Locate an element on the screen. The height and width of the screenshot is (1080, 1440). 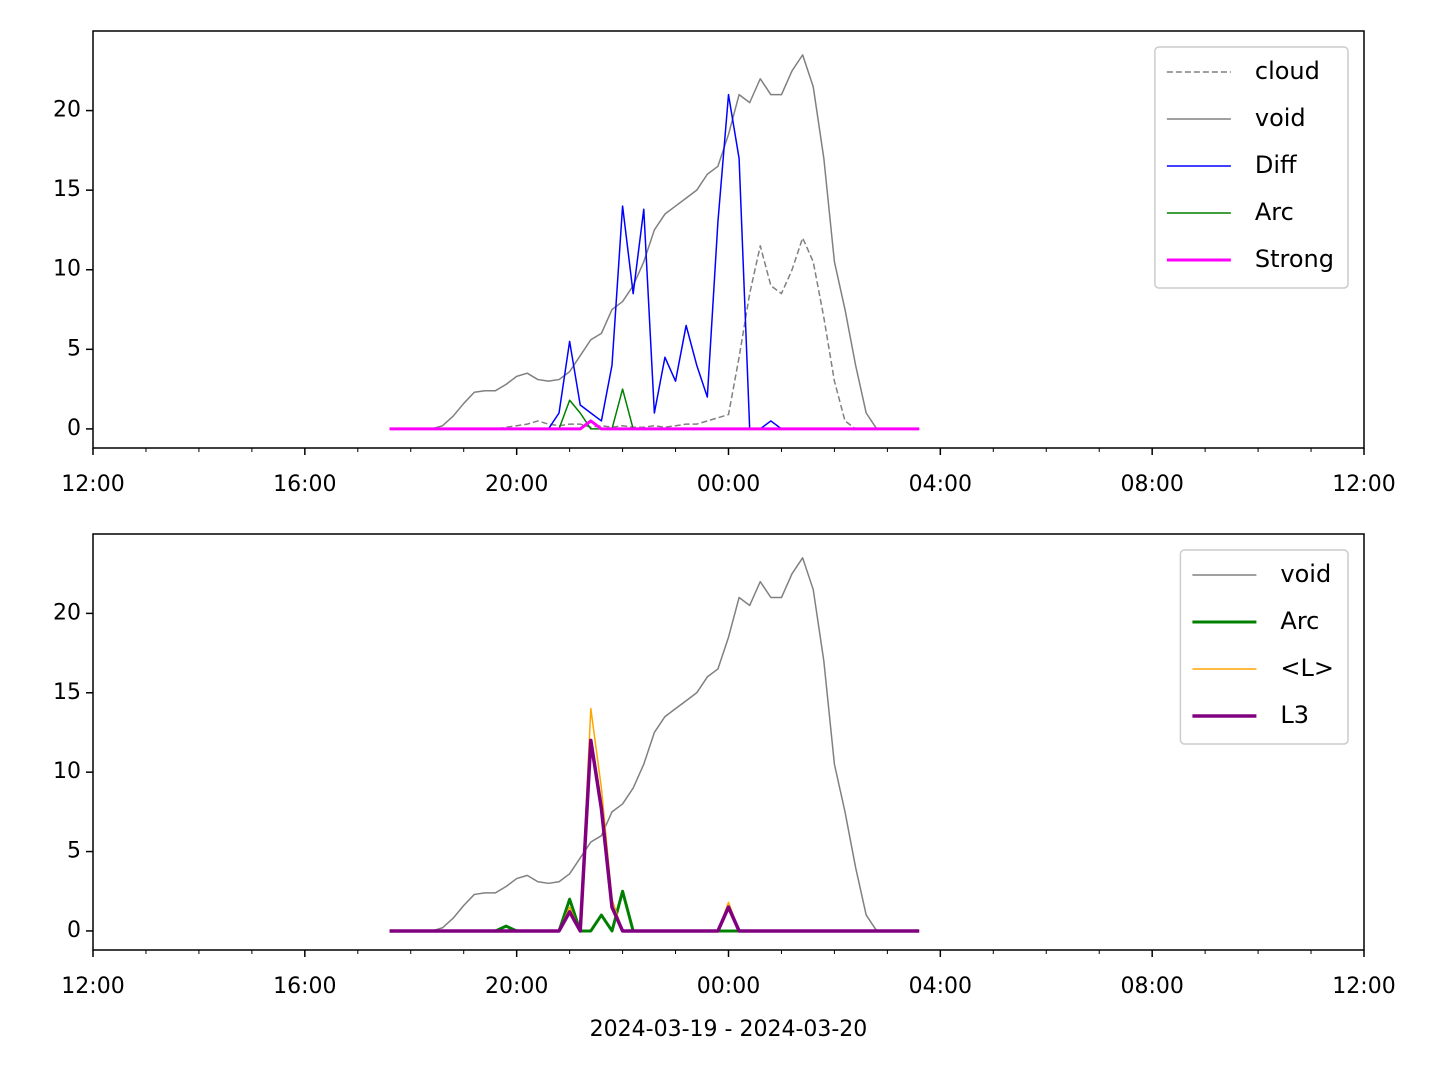
legend-label: <L> is located at coordinates (1307, 668).